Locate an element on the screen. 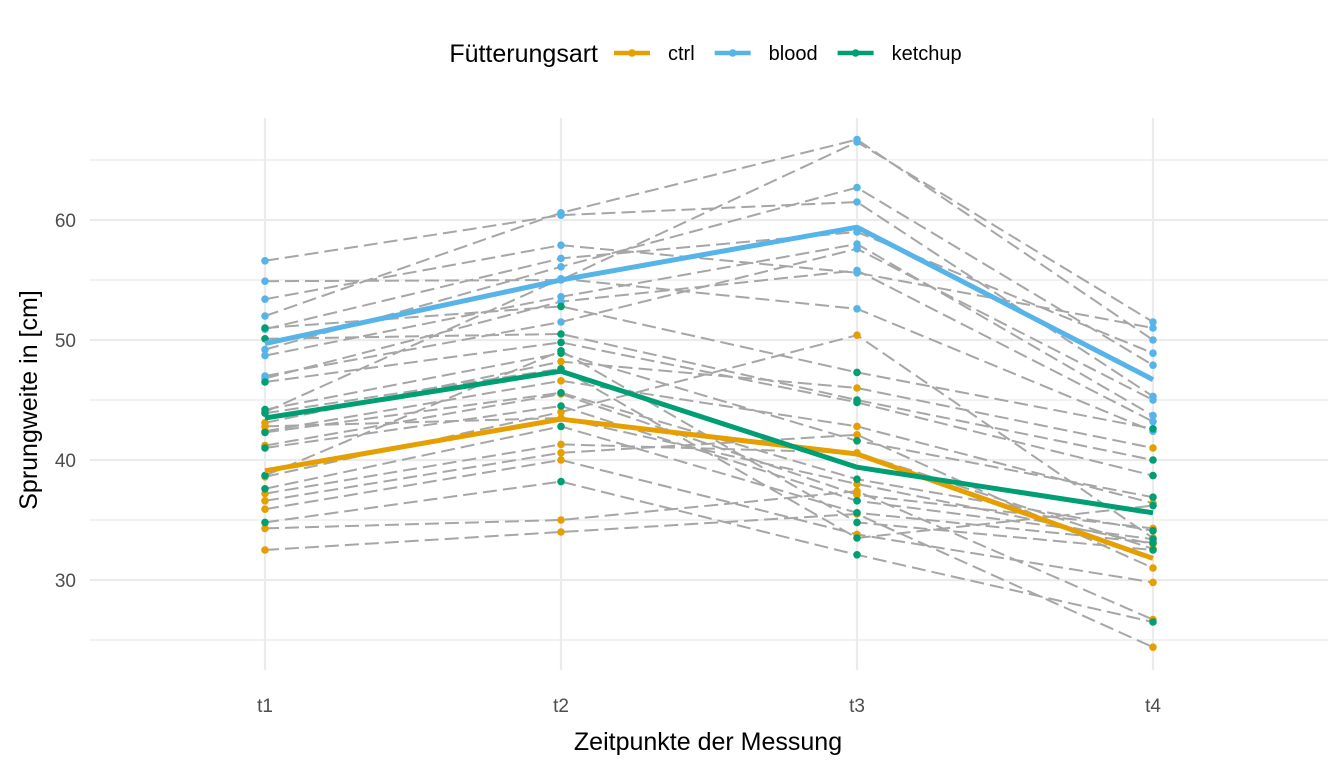 The width and height of the screenshot is (1344, 768). legend-entries: ctrl blood ketchup is located at coordinates (788, 54).